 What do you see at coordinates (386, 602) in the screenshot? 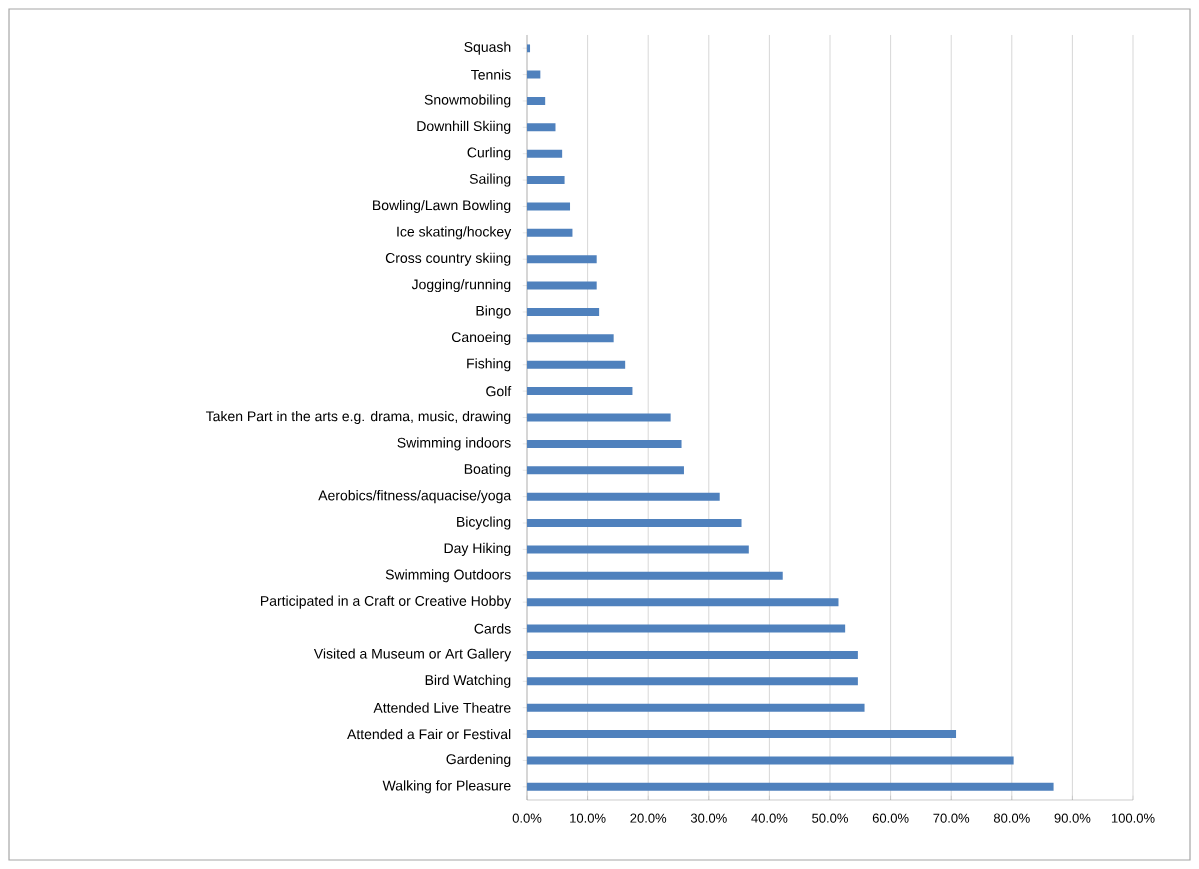
I see `y-tick-label: Participated in a Craft or Creative Hobby` at bounding box center [386, 602].